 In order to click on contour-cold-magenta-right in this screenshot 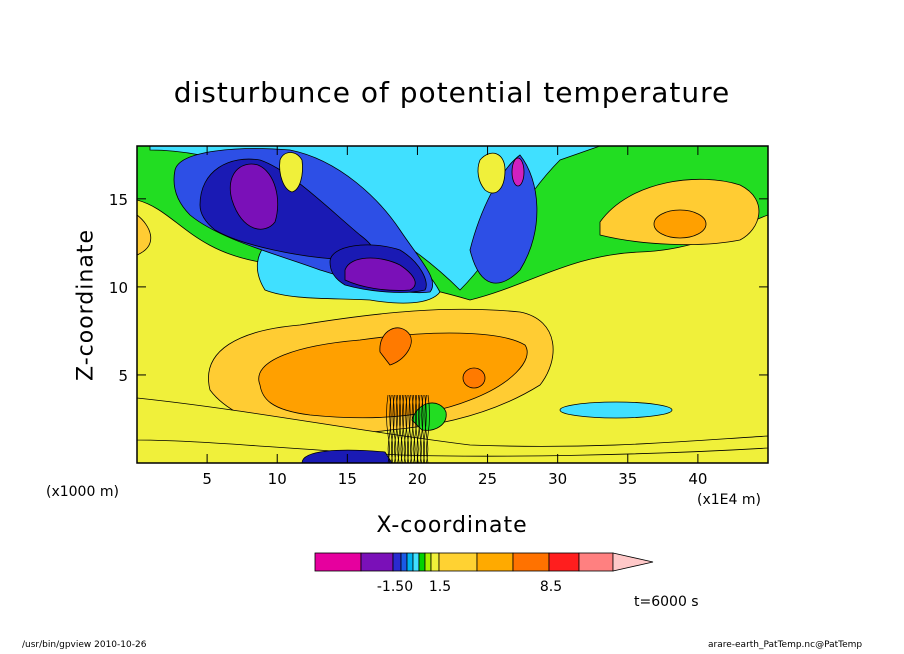, I will do `click(518, 172)`.